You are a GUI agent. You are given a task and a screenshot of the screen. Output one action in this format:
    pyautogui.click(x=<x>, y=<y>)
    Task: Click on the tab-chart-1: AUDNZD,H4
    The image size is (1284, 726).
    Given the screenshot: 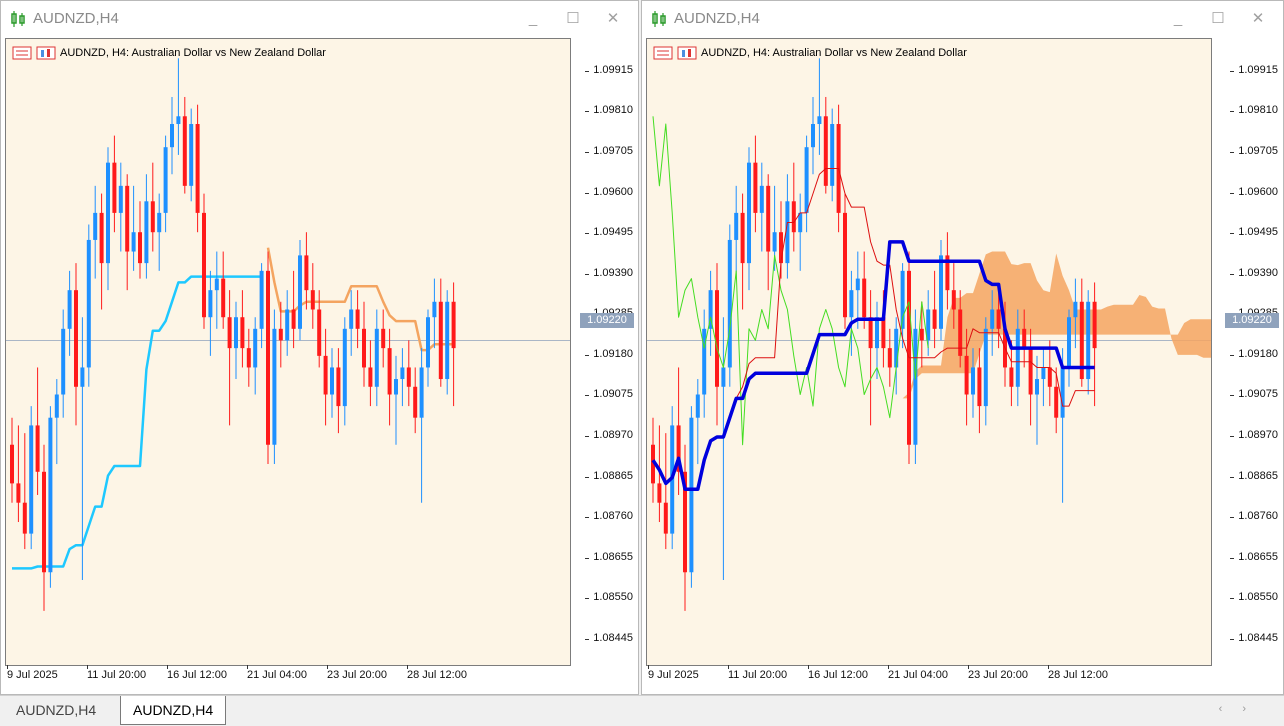 What is the action you would take?
    pyautogui.click(x=56, y=710)
    